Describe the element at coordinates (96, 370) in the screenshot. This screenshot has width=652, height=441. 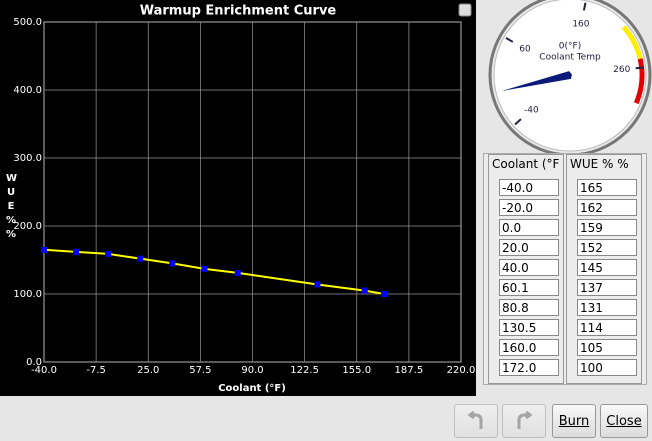
I see `x-tick-label: -7.5` at that location.